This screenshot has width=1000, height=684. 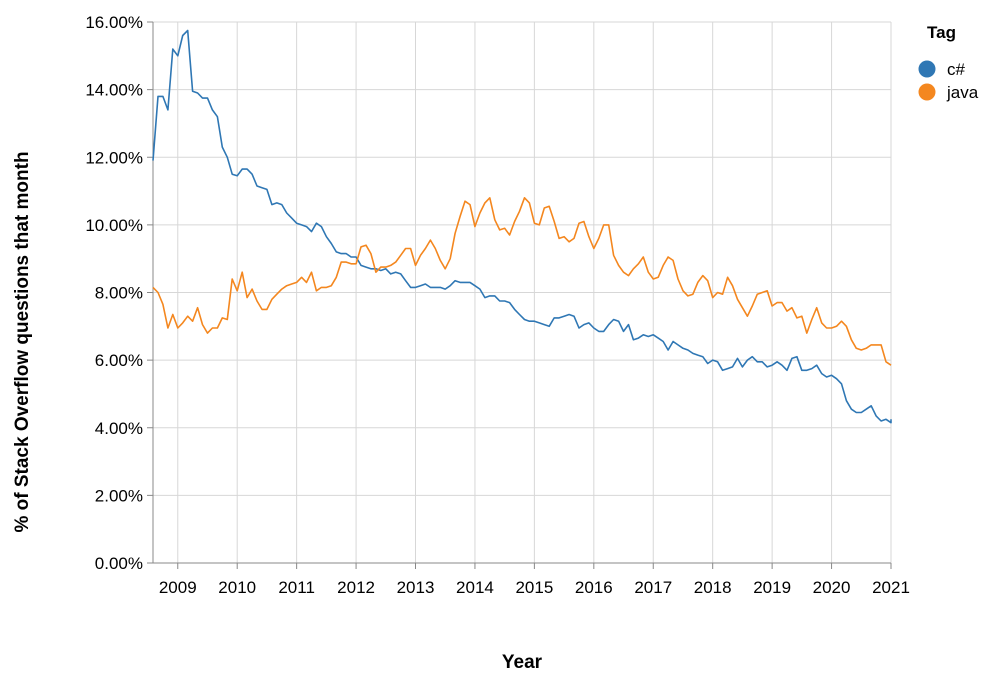 What do you see at coordinates (832, 587) in the screenshot?
I see `x-tick-label: 2020` at bounding box center [832, 587].